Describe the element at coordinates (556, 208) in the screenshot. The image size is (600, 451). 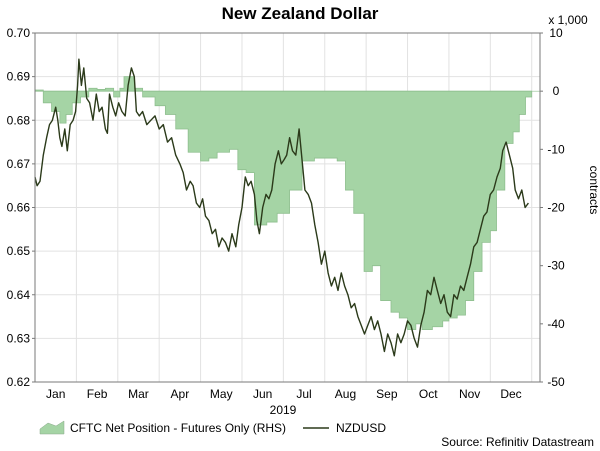
I see `right-tick-label: -20` at that location.